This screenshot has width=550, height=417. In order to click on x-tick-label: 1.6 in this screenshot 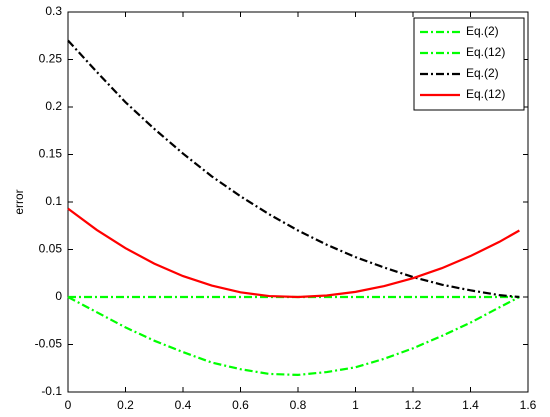, I will do `click(528, 405)`.